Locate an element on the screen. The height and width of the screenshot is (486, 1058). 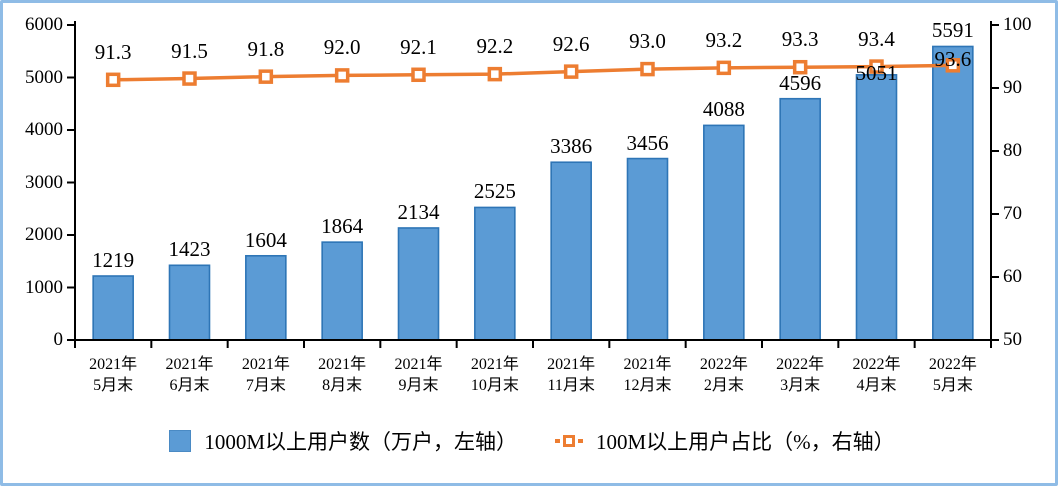
y-axis-left-tick-label: 6000 is located at coordinates (44, 24).